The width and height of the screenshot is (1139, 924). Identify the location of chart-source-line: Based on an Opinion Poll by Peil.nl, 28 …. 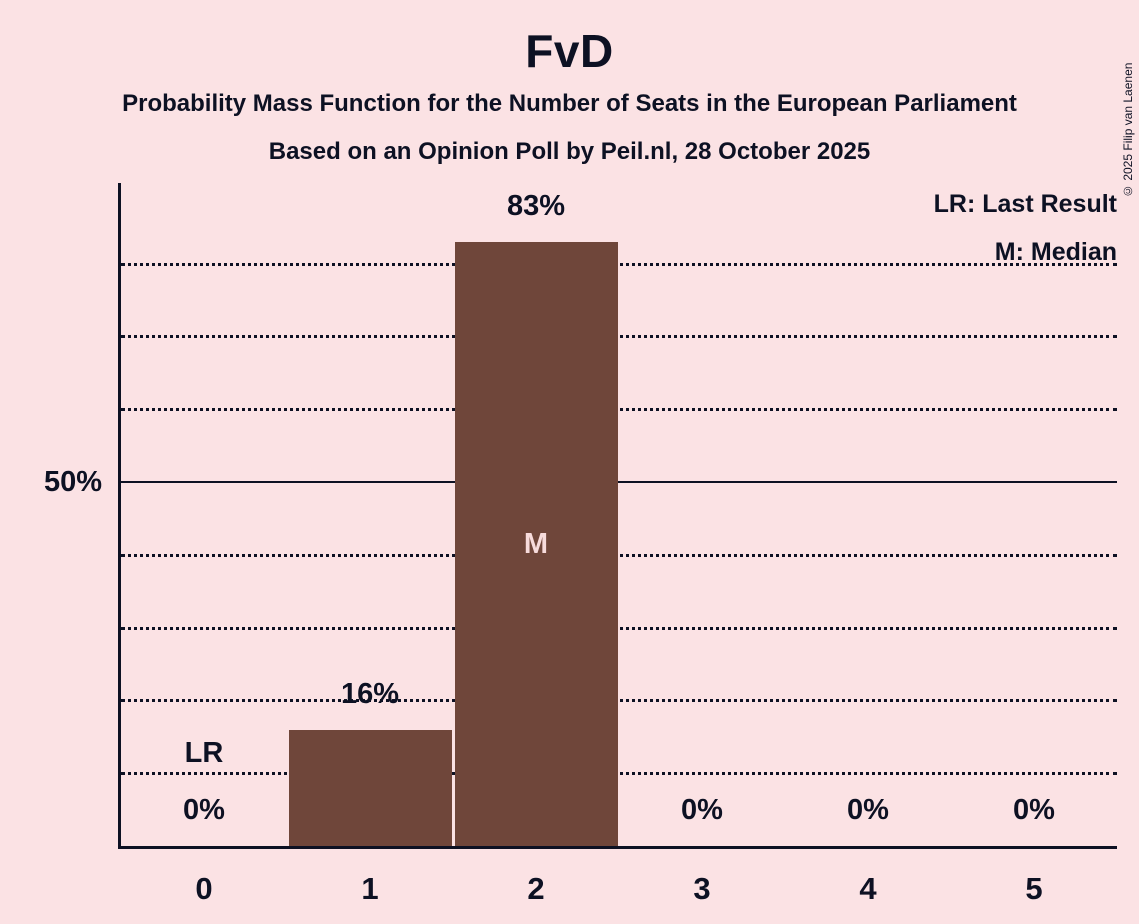
(569, 151).